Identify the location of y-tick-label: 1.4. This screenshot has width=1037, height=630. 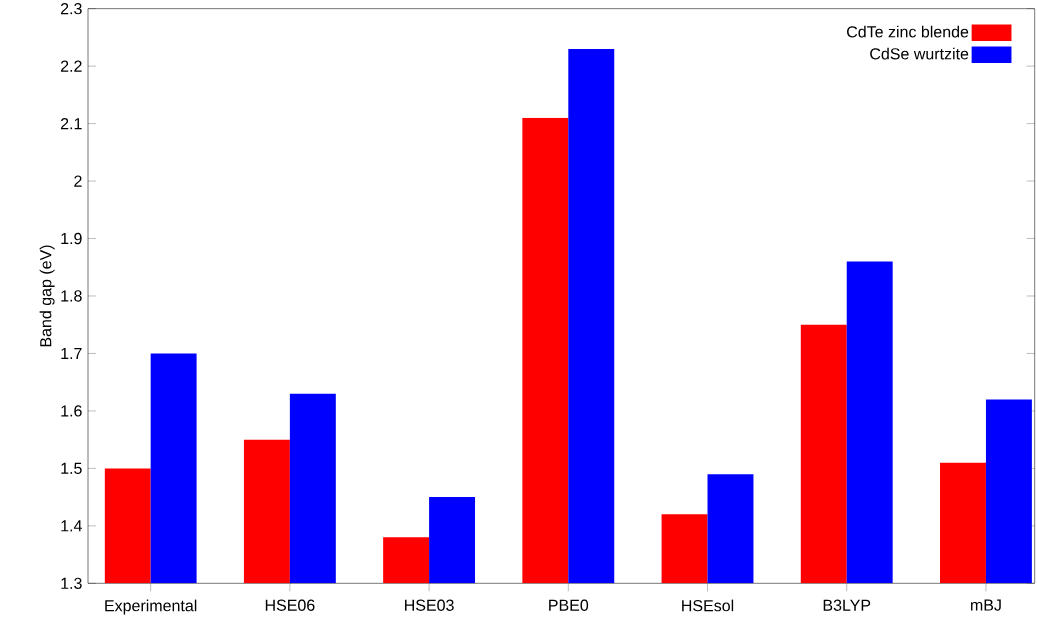
(71, 526).